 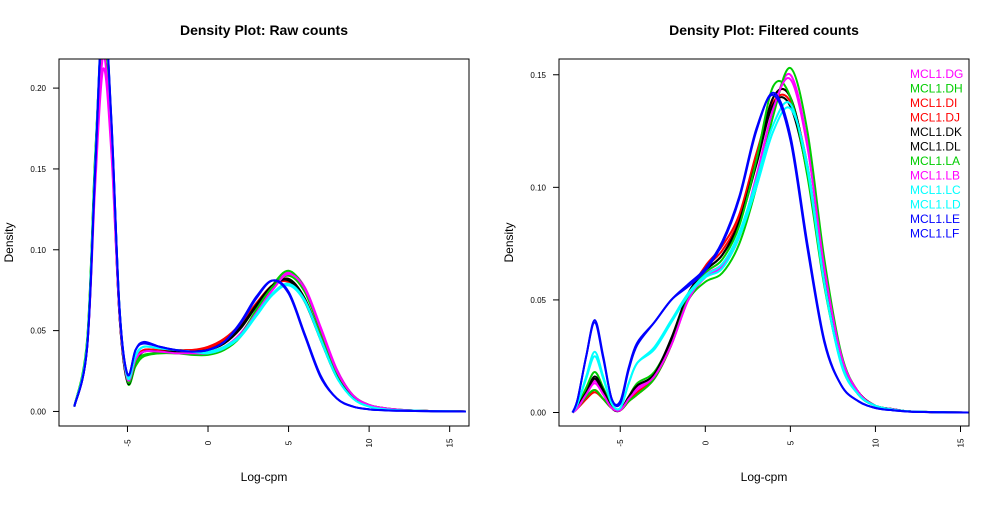 I want to click on legend-entry: MCL1.LF, so click(x=934, y=234).